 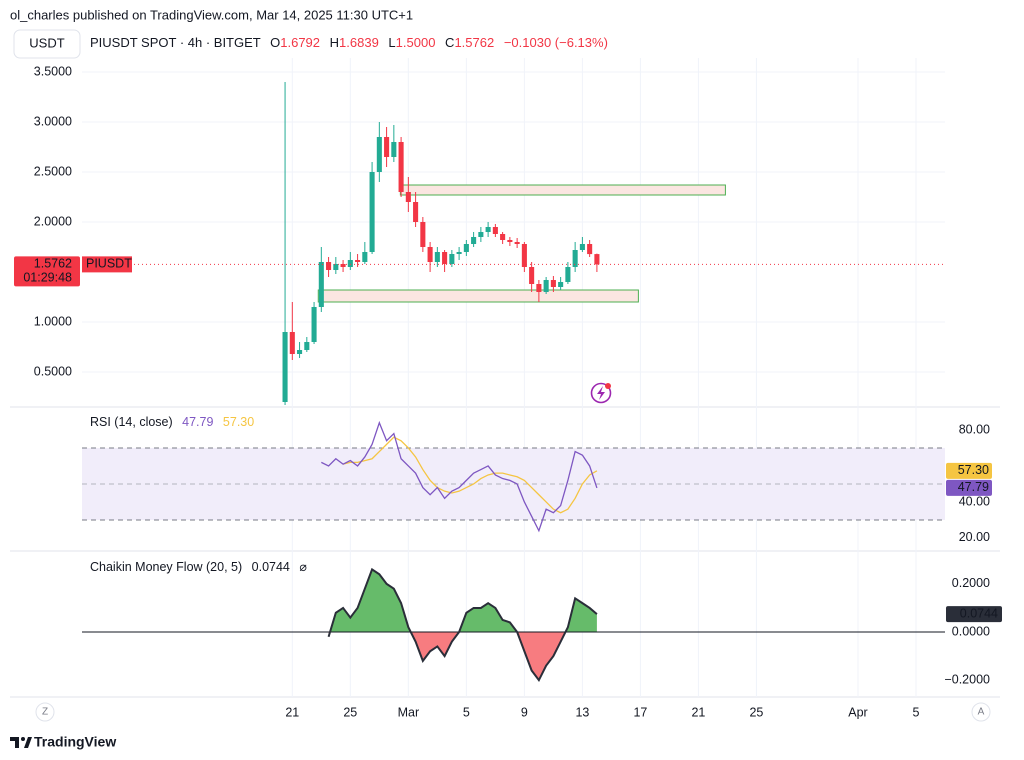 What do you see at coordinates (166, 567) in the screenshot?
I see `cmf-title: Chaikin Money Flow (20, 5)` at bounding box center [166, 567].